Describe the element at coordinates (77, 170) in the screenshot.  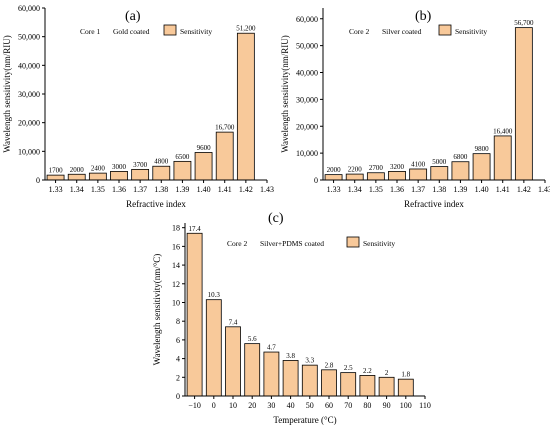
I see `panel-a-value-label-2: 2000` at that location.